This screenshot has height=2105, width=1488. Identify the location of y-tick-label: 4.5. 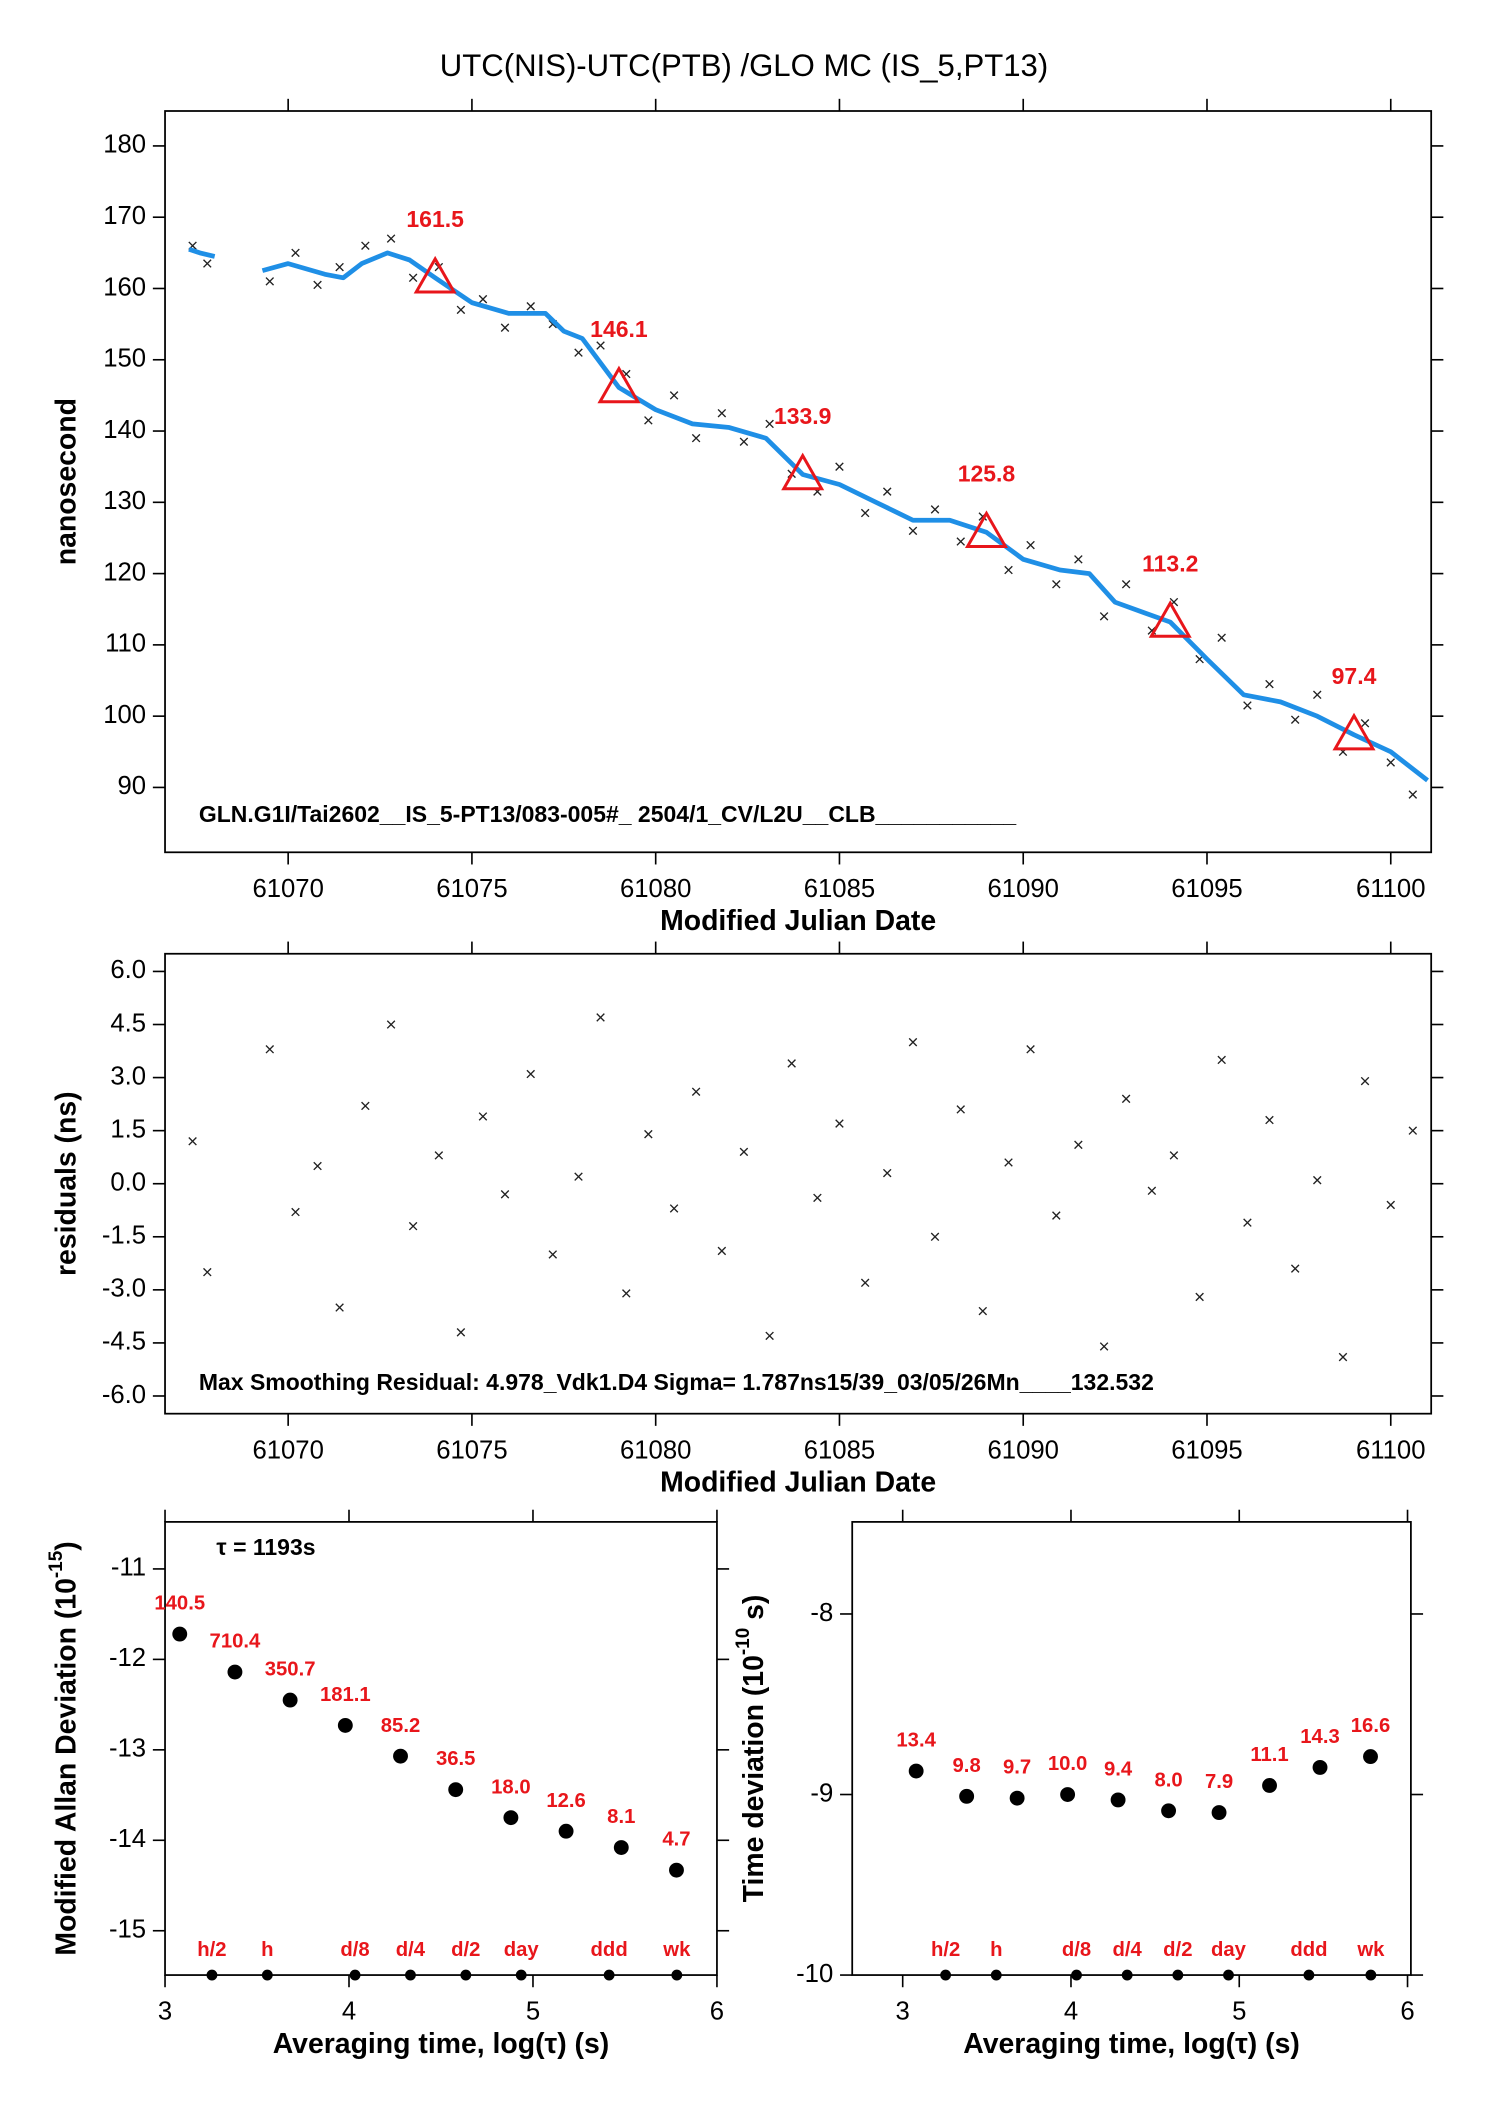
(128, 1023).